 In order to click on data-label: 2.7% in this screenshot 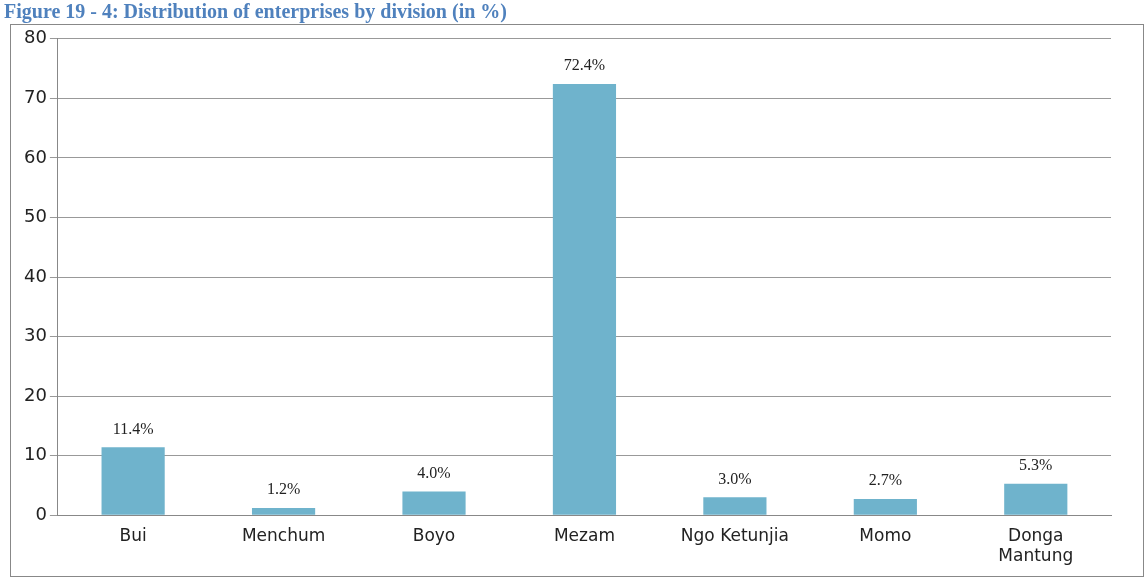, I will do `click(885, 480)`.